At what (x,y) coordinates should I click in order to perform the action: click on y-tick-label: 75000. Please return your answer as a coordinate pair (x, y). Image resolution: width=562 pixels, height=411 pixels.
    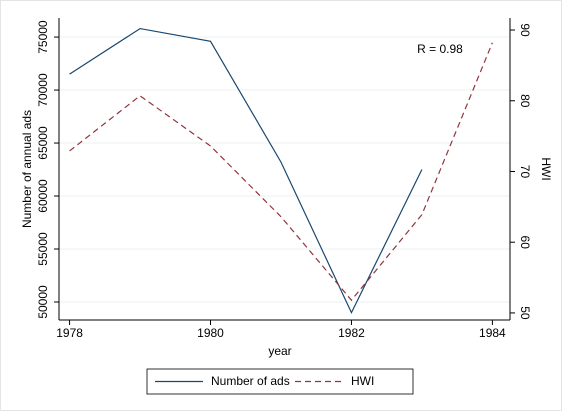
    Looking at the image, I should click on (43, 37).